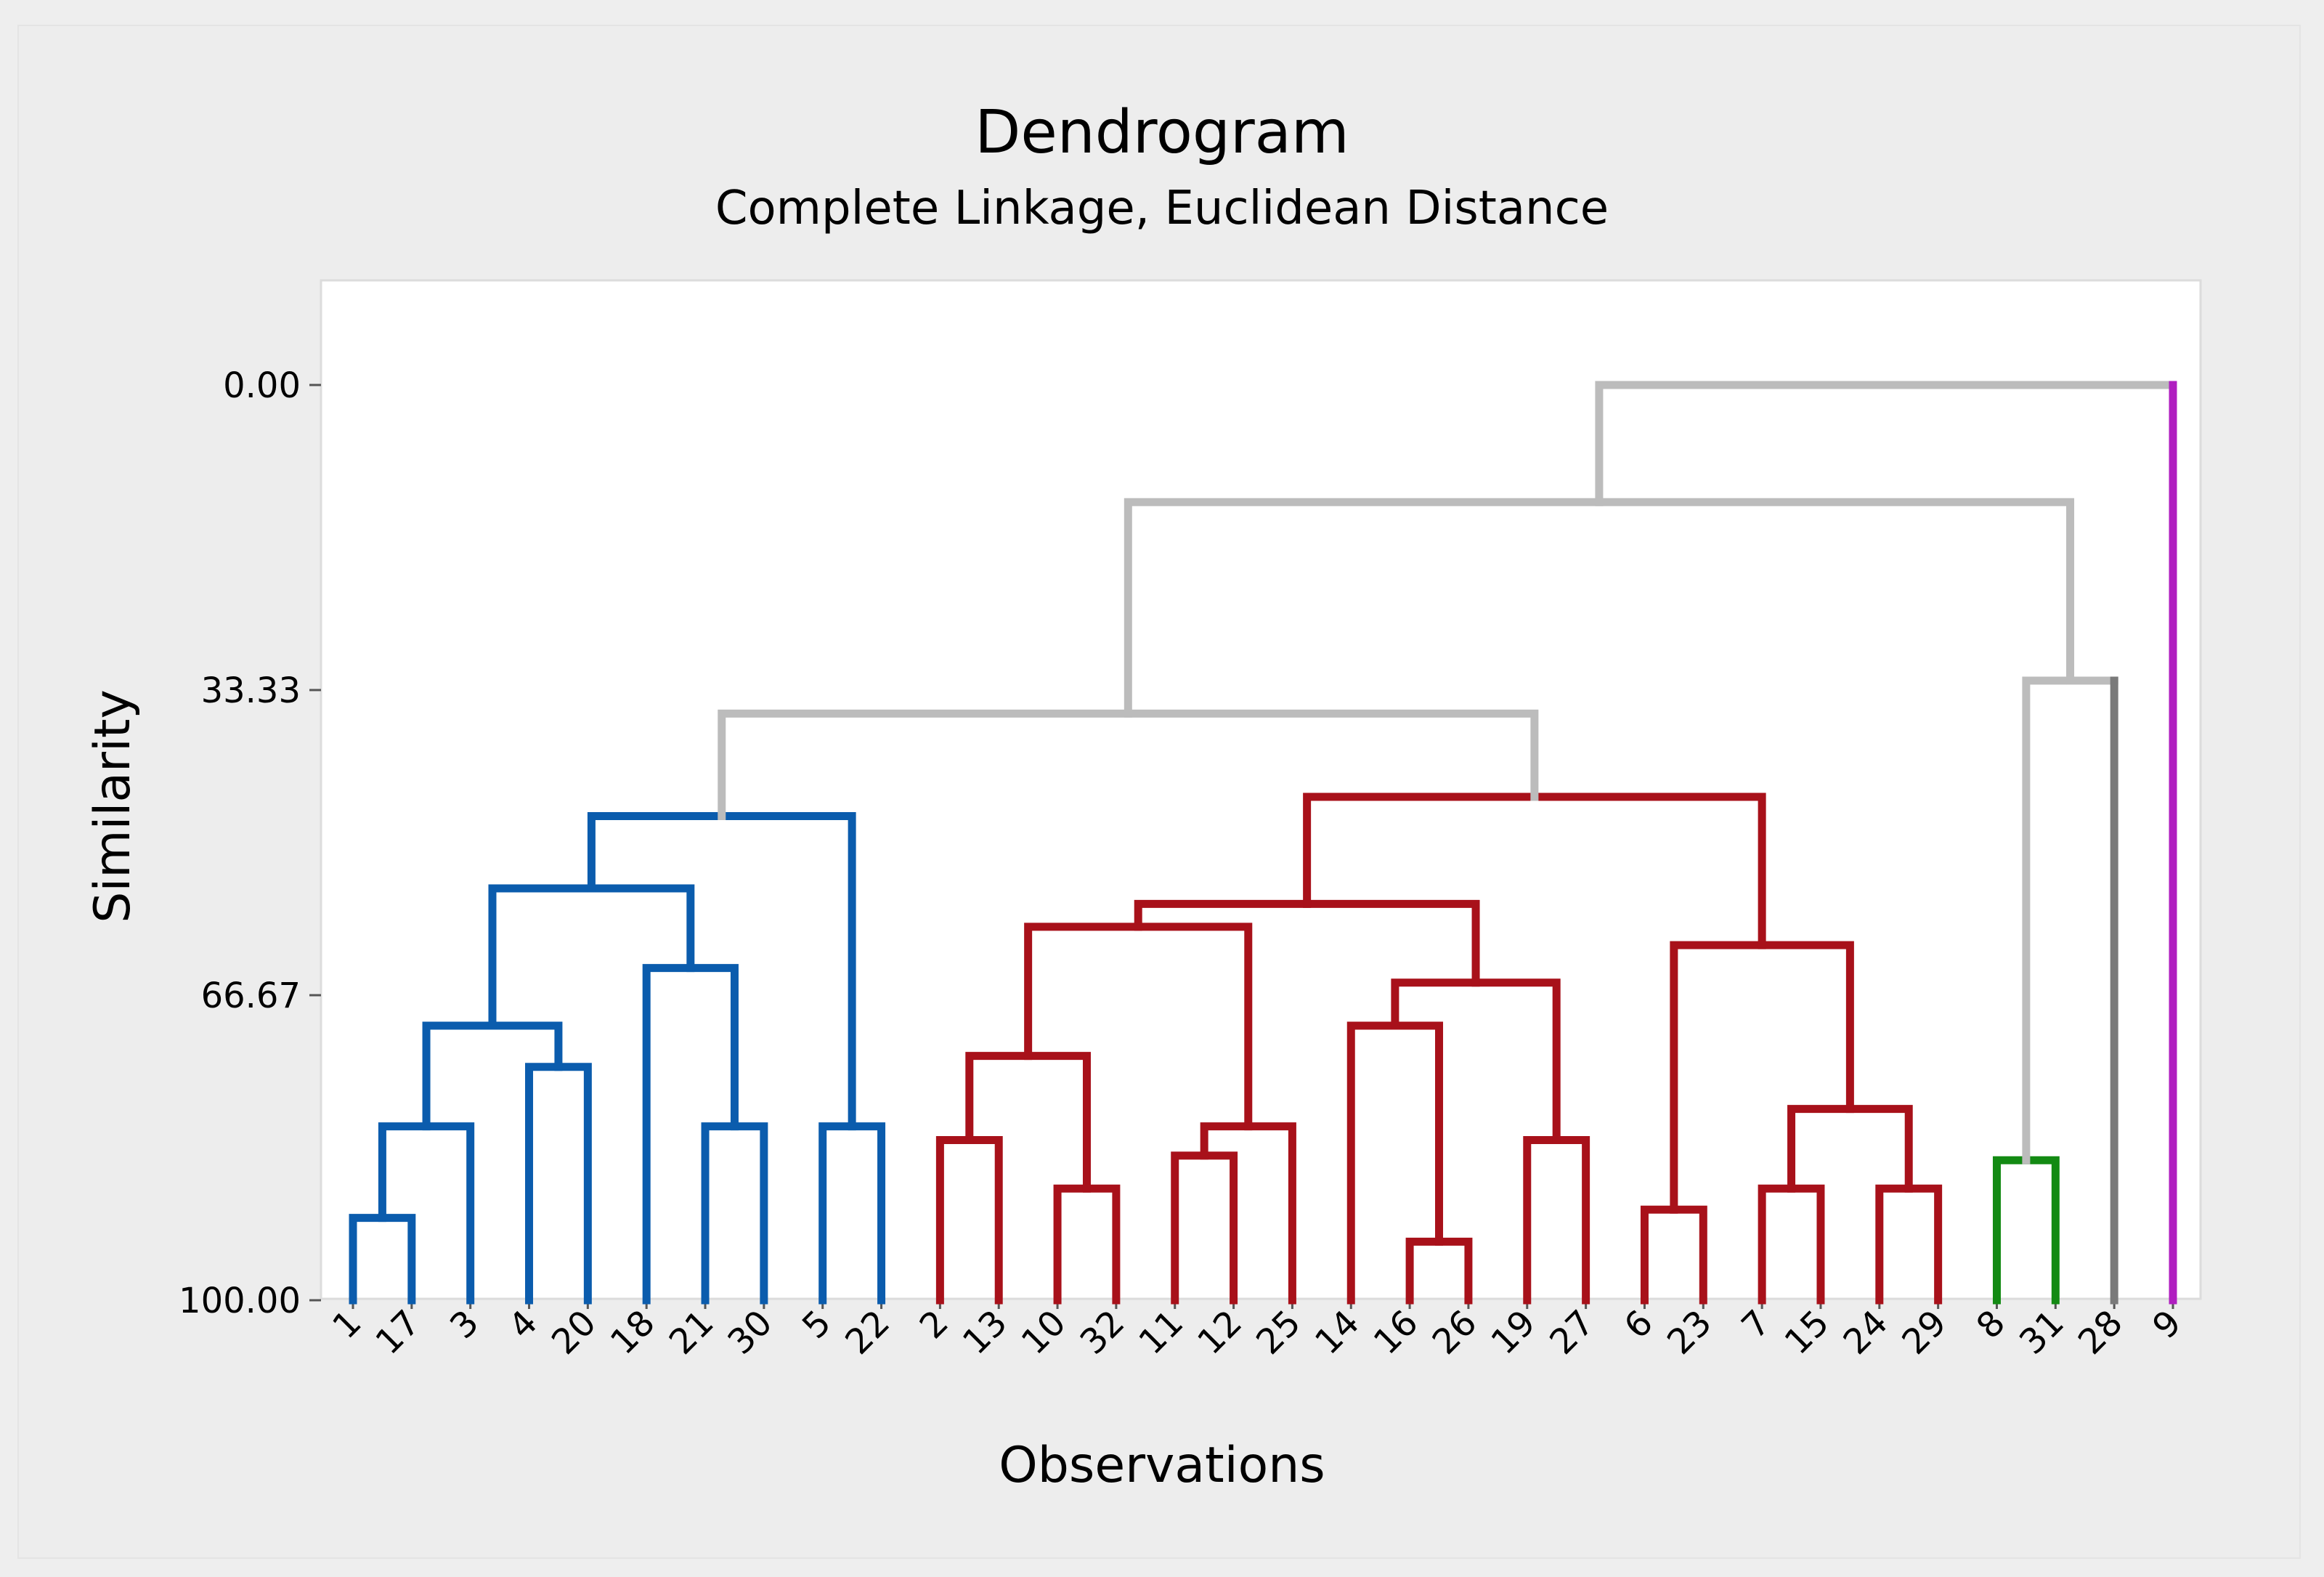 The image size is (2324, 1577). Describe the element at coordinates (464, 1324) in the screenshot. I see `x-tick-label: 3` at that location.